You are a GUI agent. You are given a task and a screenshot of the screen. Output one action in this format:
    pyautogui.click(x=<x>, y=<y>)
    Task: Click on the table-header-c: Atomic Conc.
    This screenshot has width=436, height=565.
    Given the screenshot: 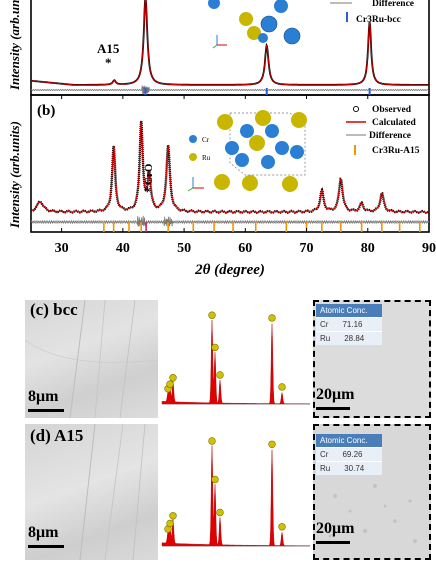 What is the action you would take?
    pyautogui.click(x=349, y=310)
    